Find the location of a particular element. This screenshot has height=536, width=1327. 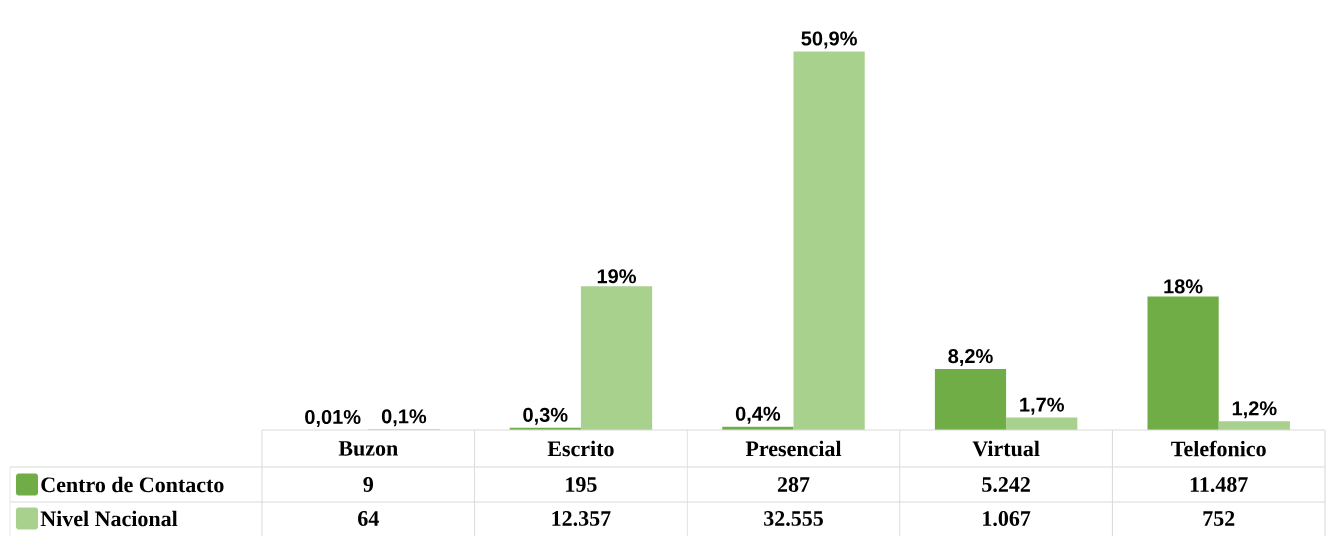

data-label: 12.357 is located at coordinates (581, 518).